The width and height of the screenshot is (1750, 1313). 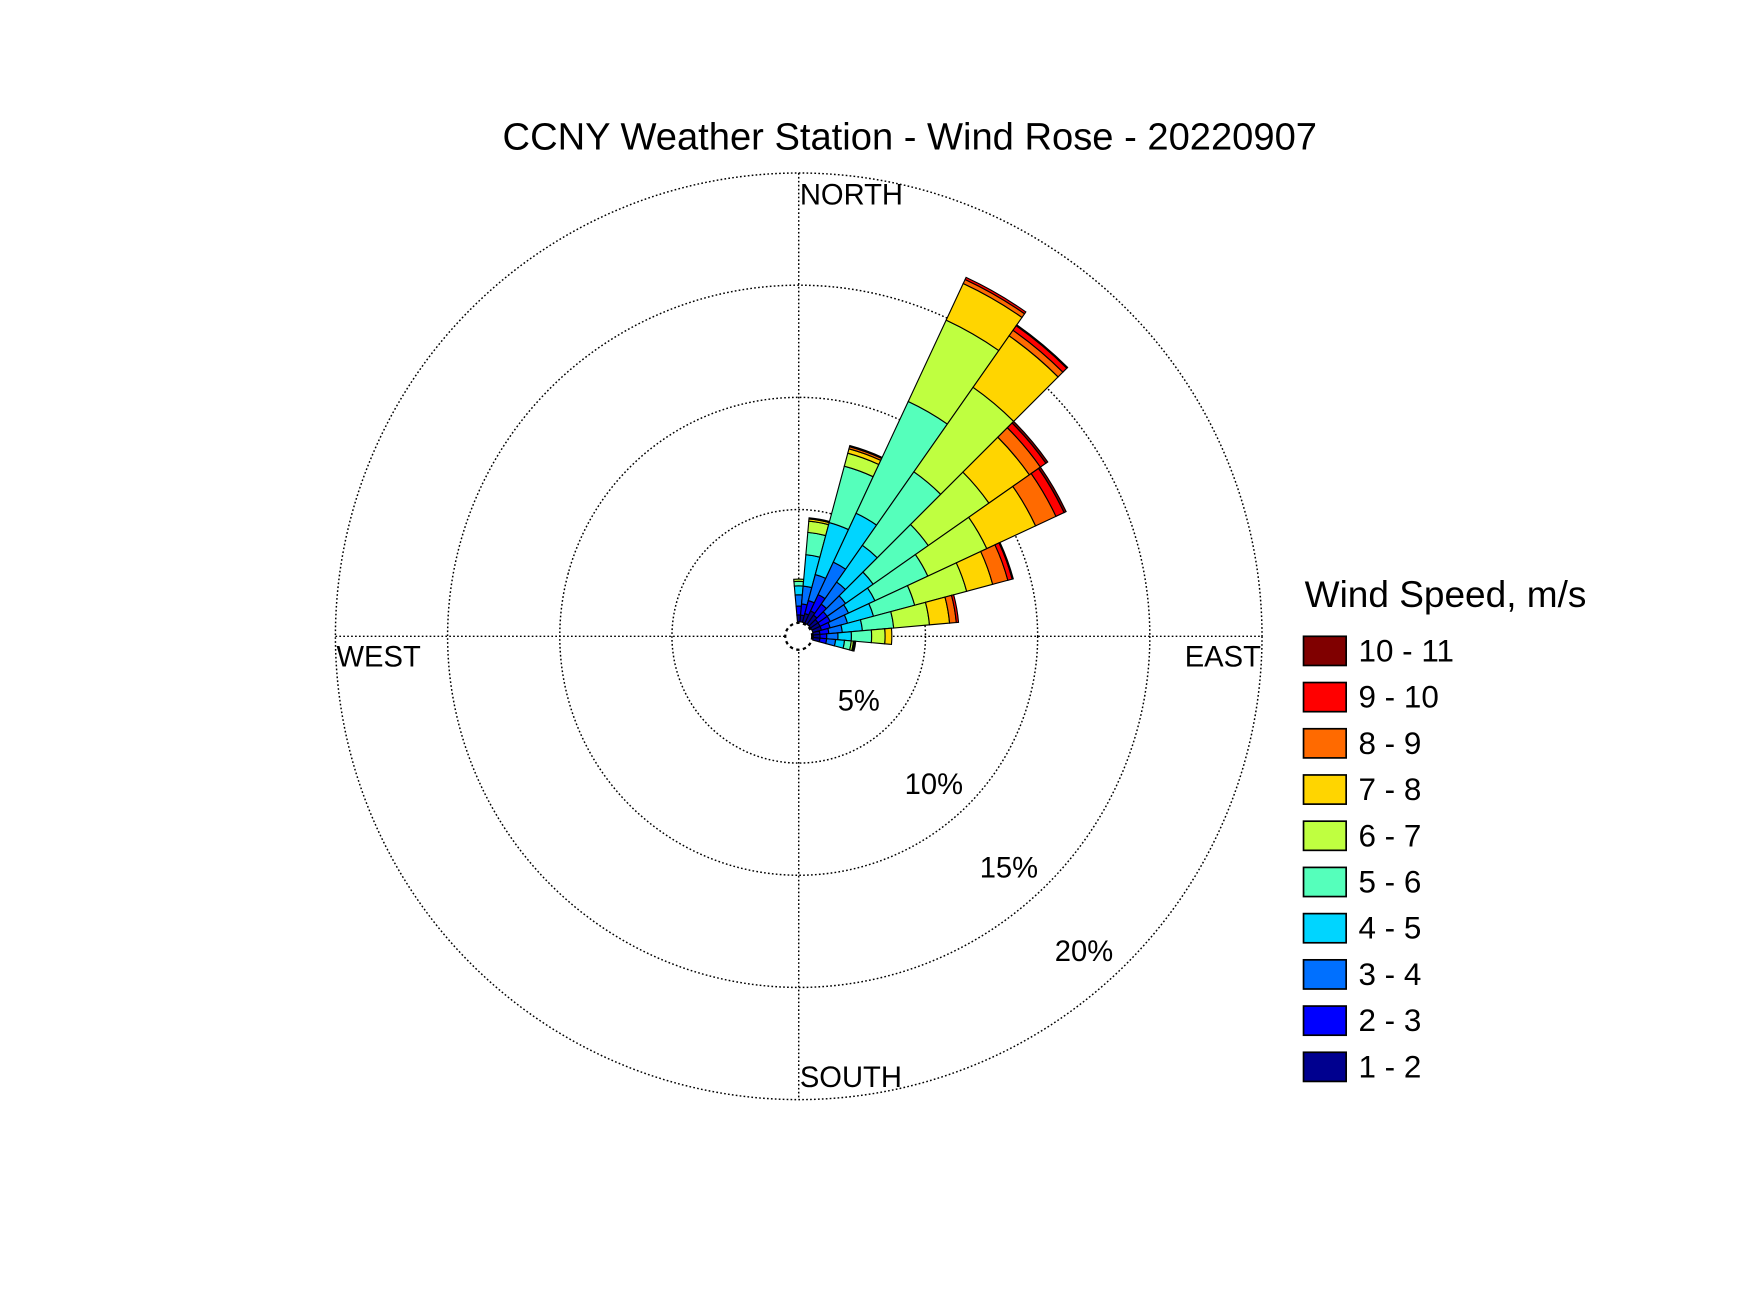 What do you see at coordinates (851, 1078) in the screenshot?
I see `direction-label: SOUTH` at bounding box center [851, 1078].